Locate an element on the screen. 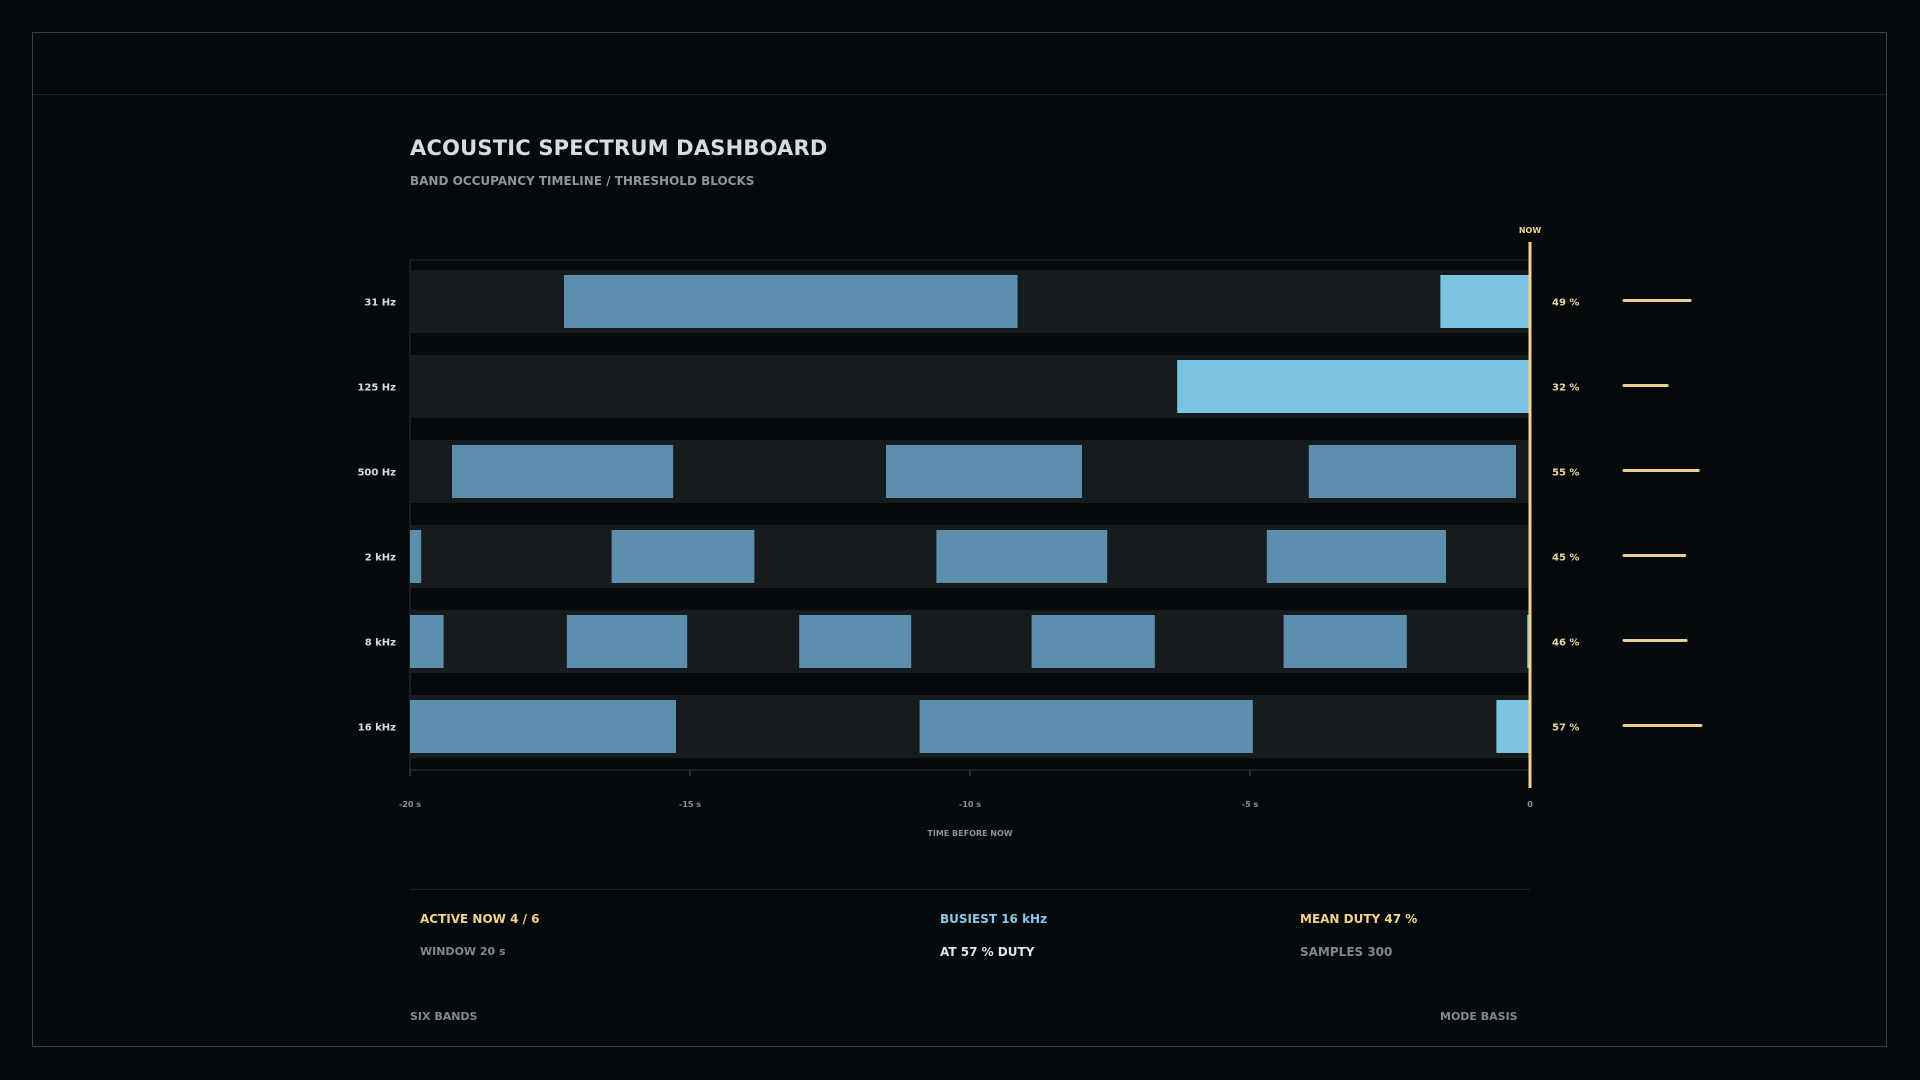  window-stat: WINDOW 20 s is located at coordinates (463, 951).